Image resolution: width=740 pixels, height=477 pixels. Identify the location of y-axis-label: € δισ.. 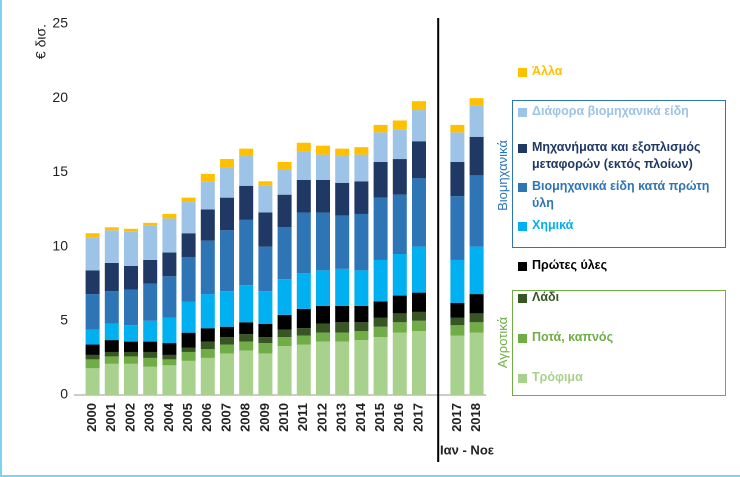
(41, 41).